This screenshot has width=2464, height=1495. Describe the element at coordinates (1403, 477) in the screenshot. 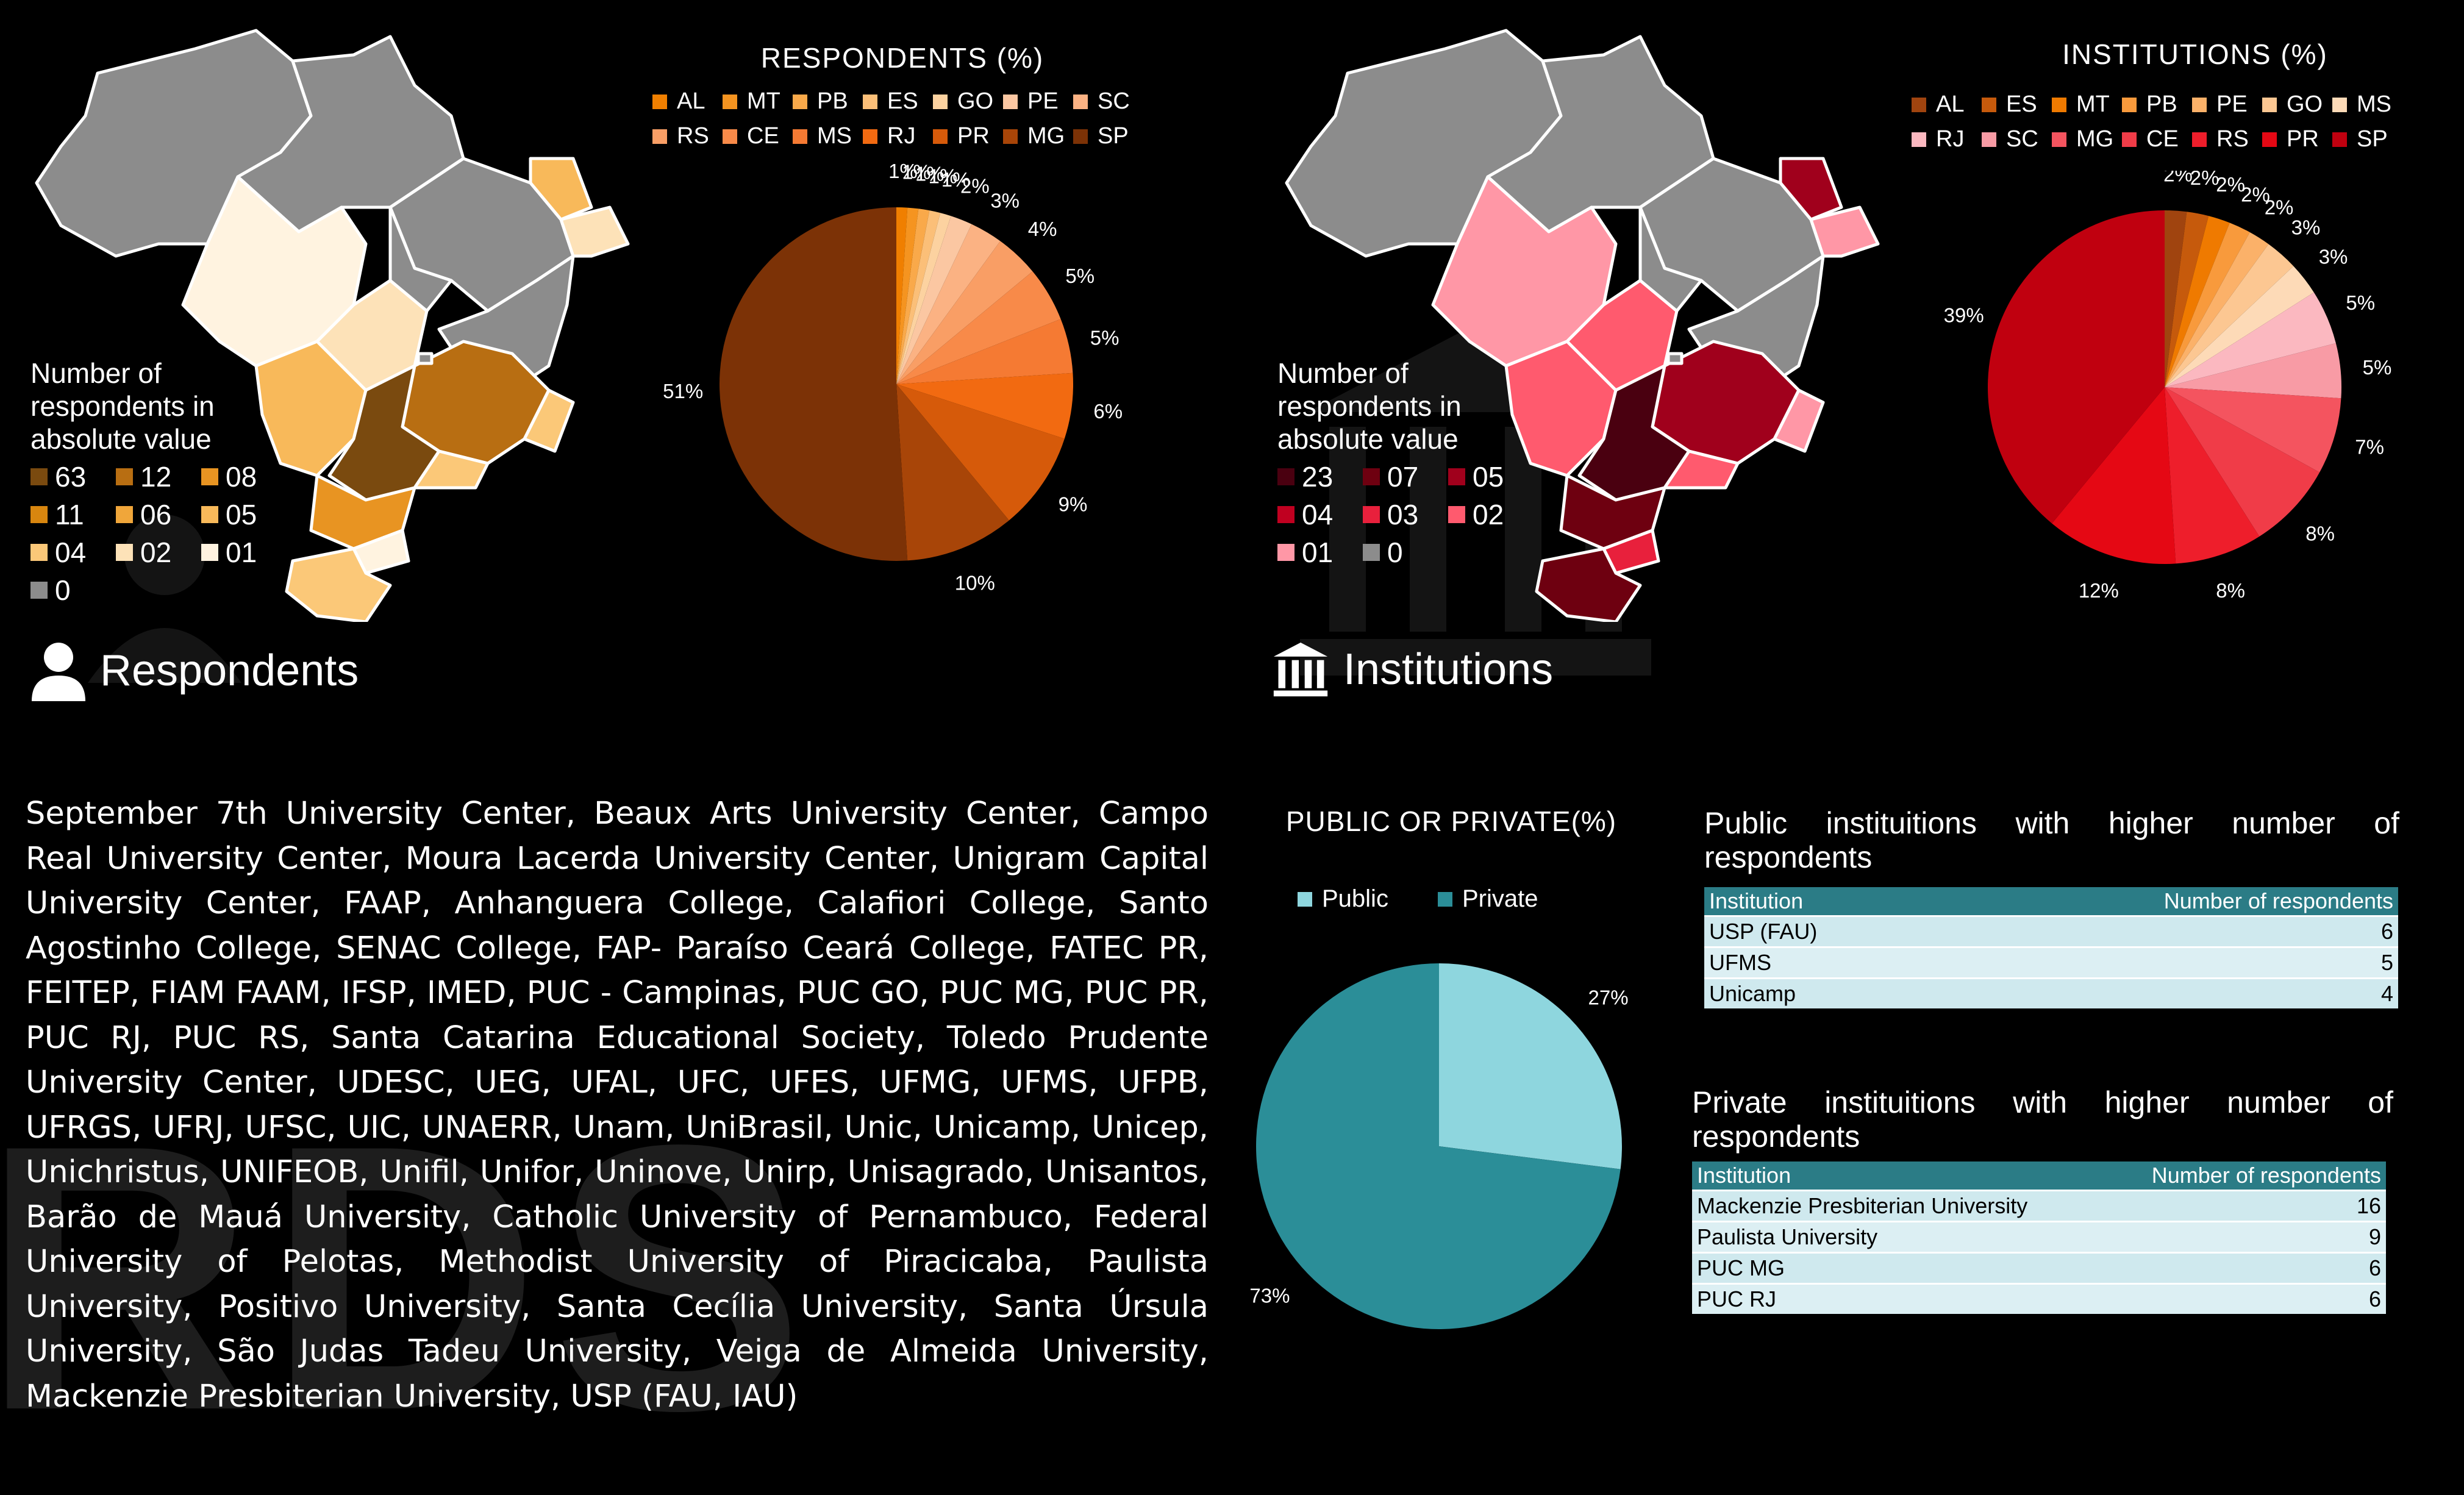

I see `institutions-map-legend-label: 07` at that location.